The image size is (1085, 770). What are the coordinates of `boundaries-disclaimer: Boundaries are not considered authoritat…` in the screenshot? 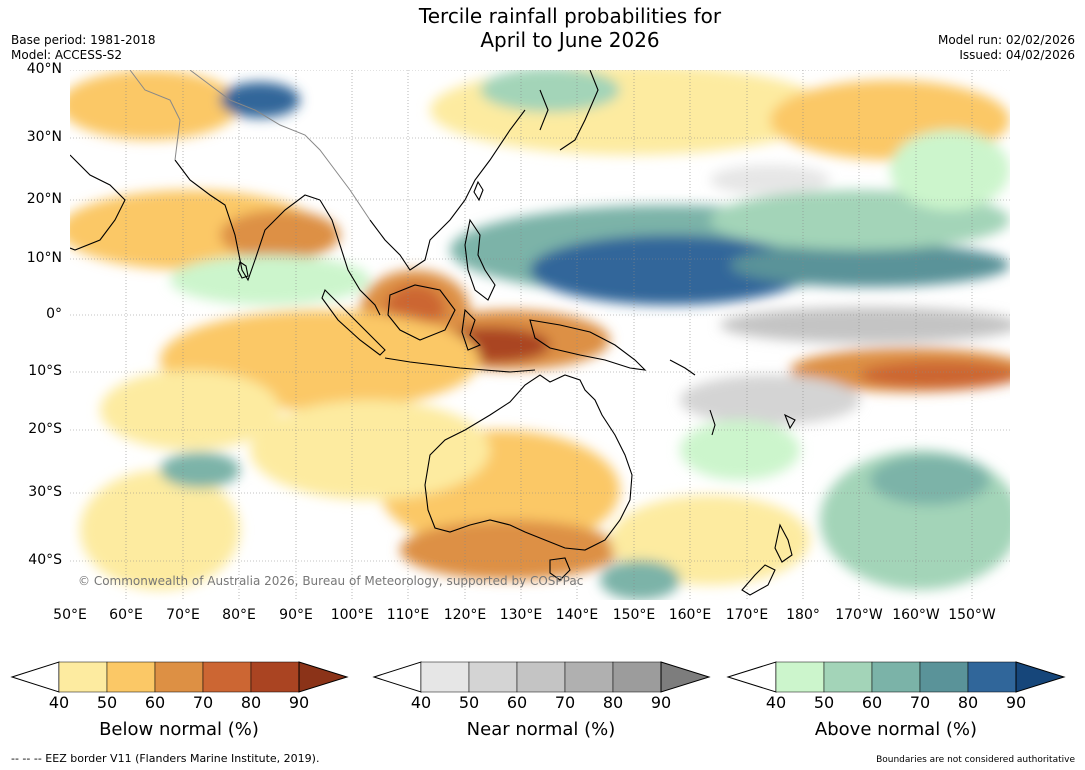 It's located at (975, 760).